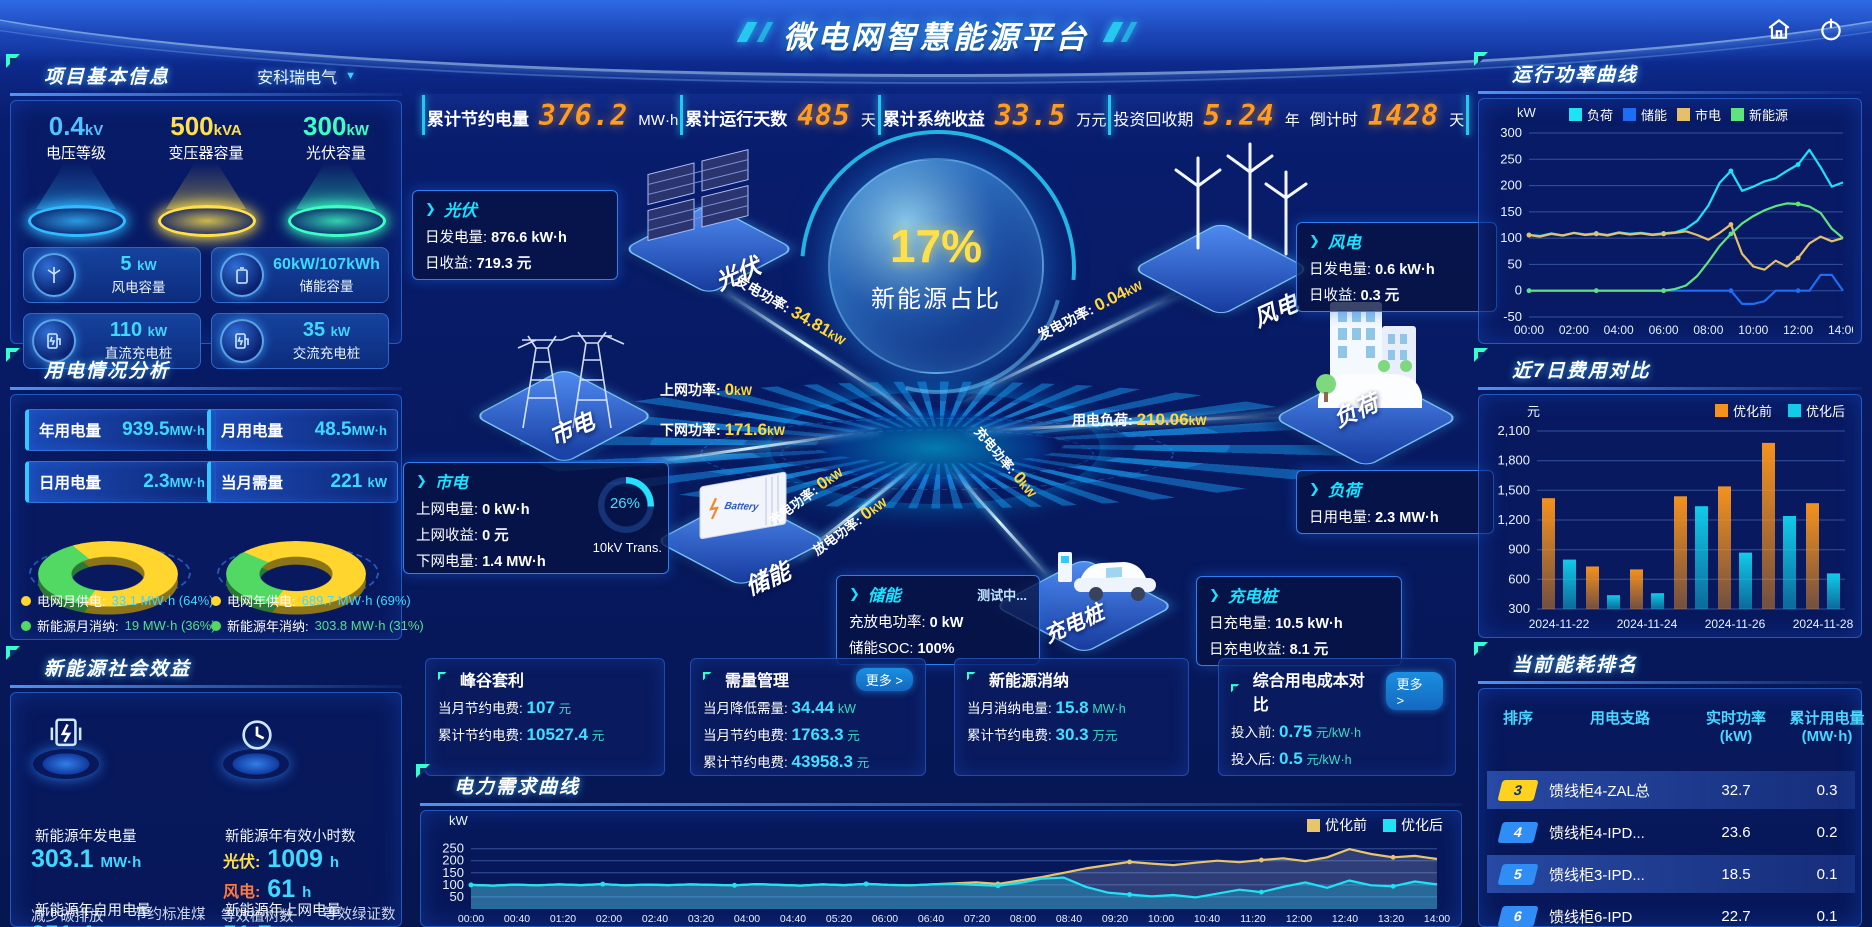 The image size is (1872, 927). Describe the element at coordinates (1736, 790) in the screenshot. I see `realtime-power: 32.7` at that location.